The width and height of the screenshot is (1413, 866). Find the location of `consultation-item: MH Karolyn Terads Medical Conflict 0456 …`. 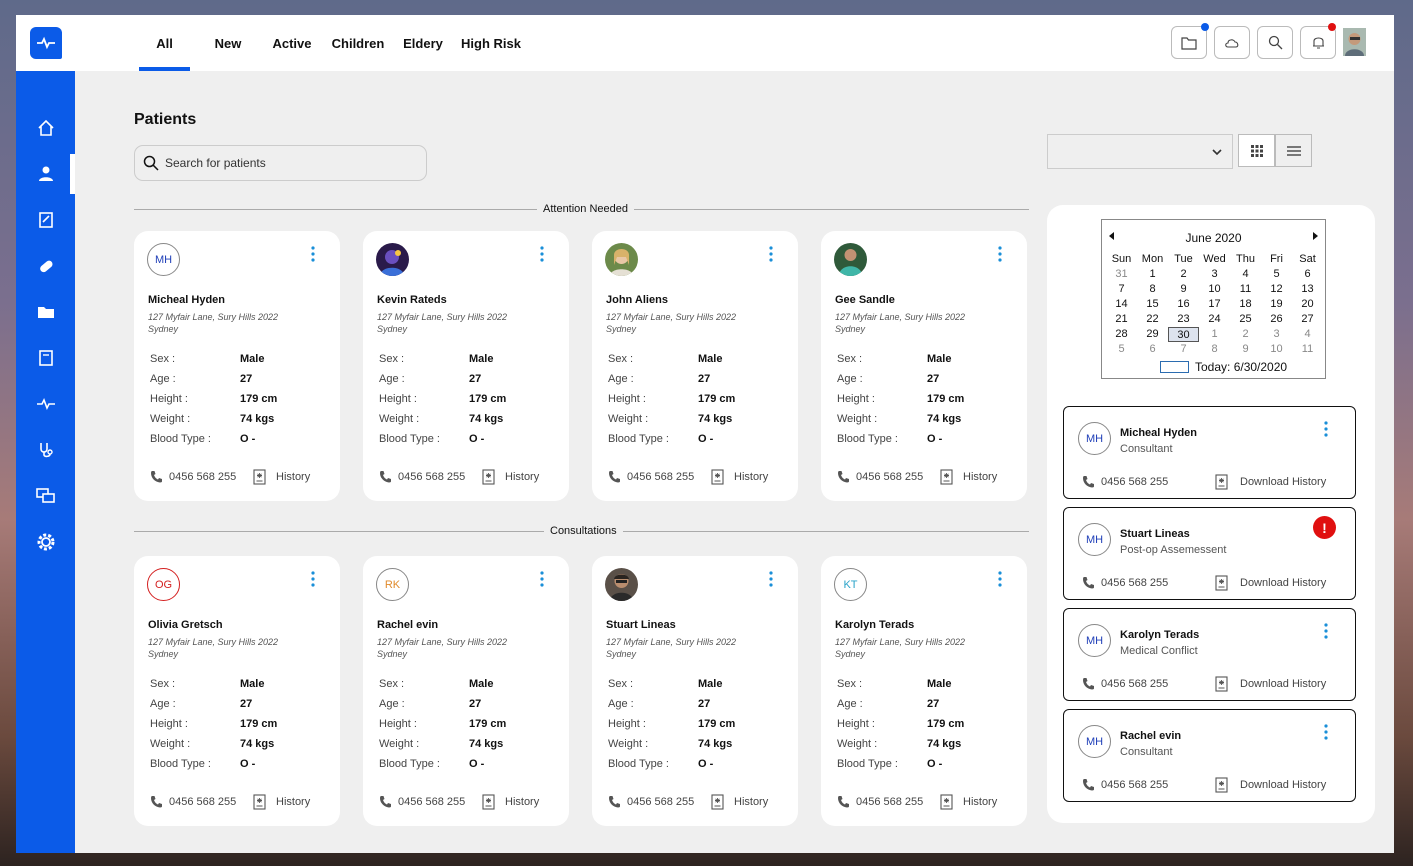

consultation-item: MH Karolyn Terads Medical Conflict 0456 … is located at coordinates (1209, 654).